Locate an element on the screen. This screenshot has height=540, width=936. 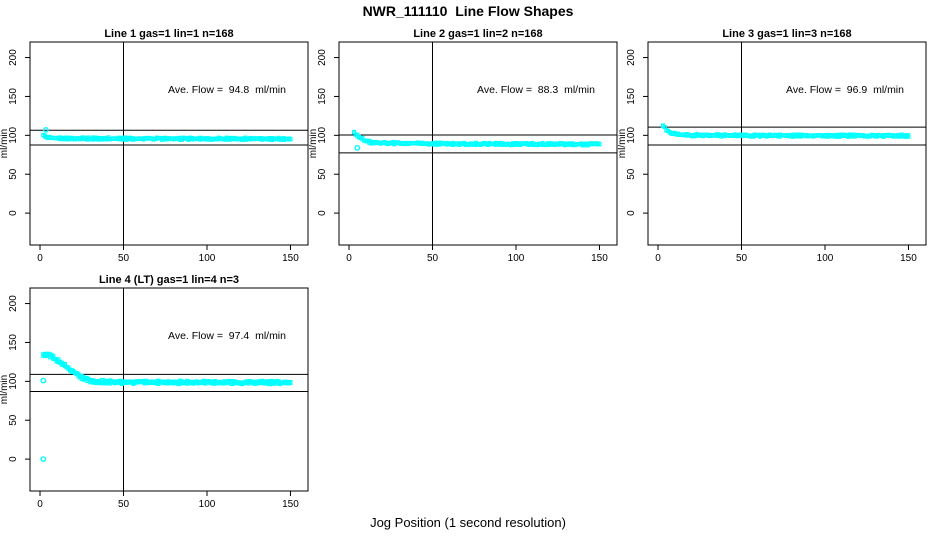
x-axis-label: Jog Position (1 second resolution) is located at coordinates (468, 522).